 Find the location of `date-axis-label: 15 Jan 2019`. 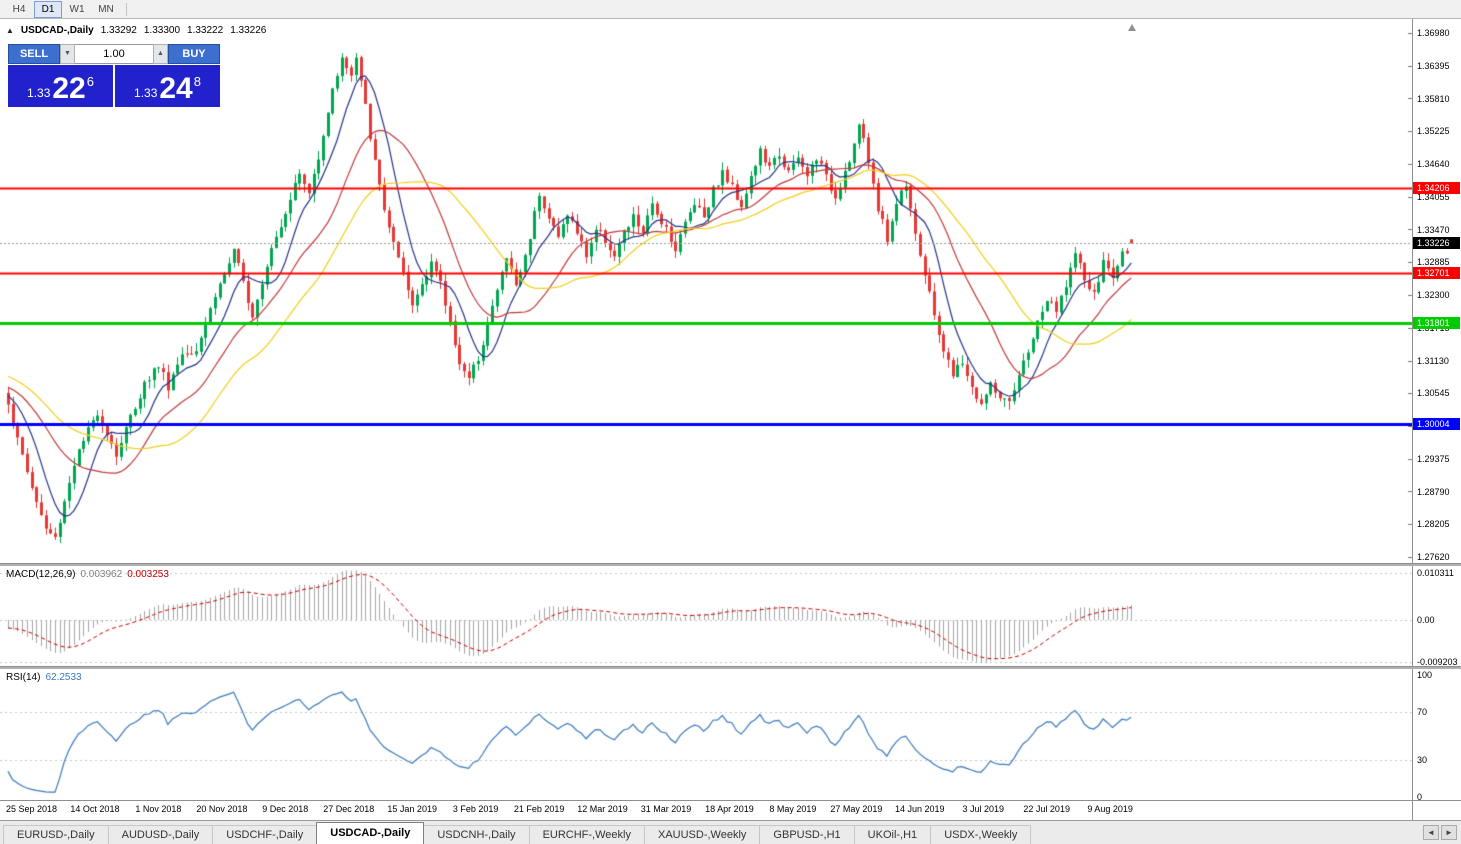

date-axis-label: 15 Jan 2019 is located at coordinates (412, 809).